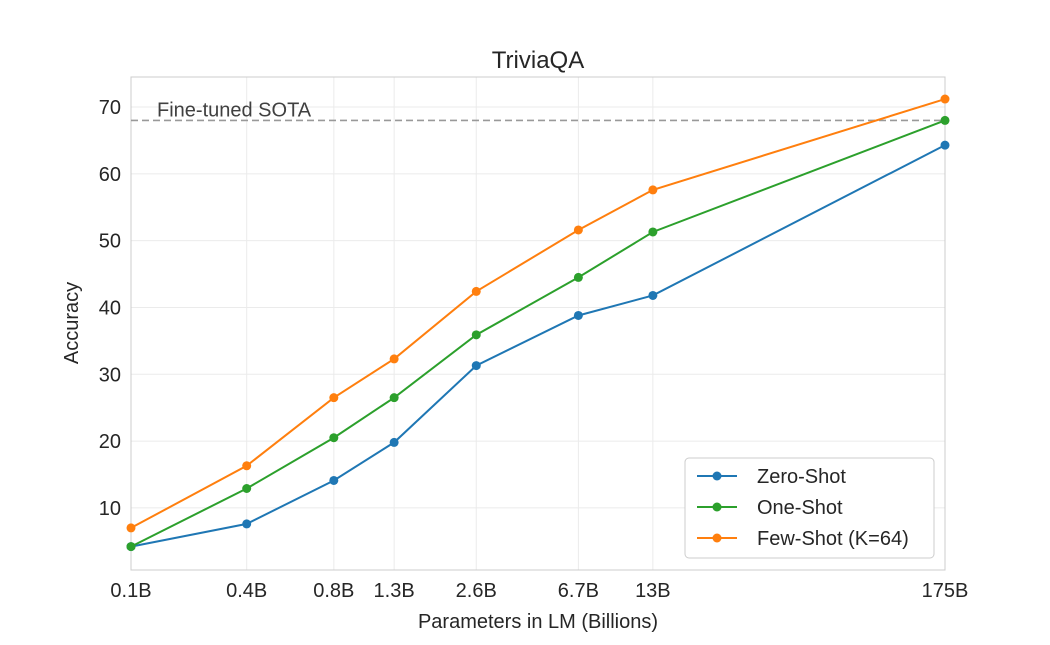 The image size is (1050, 645). I want to click on legend-box, so click(809, 508).